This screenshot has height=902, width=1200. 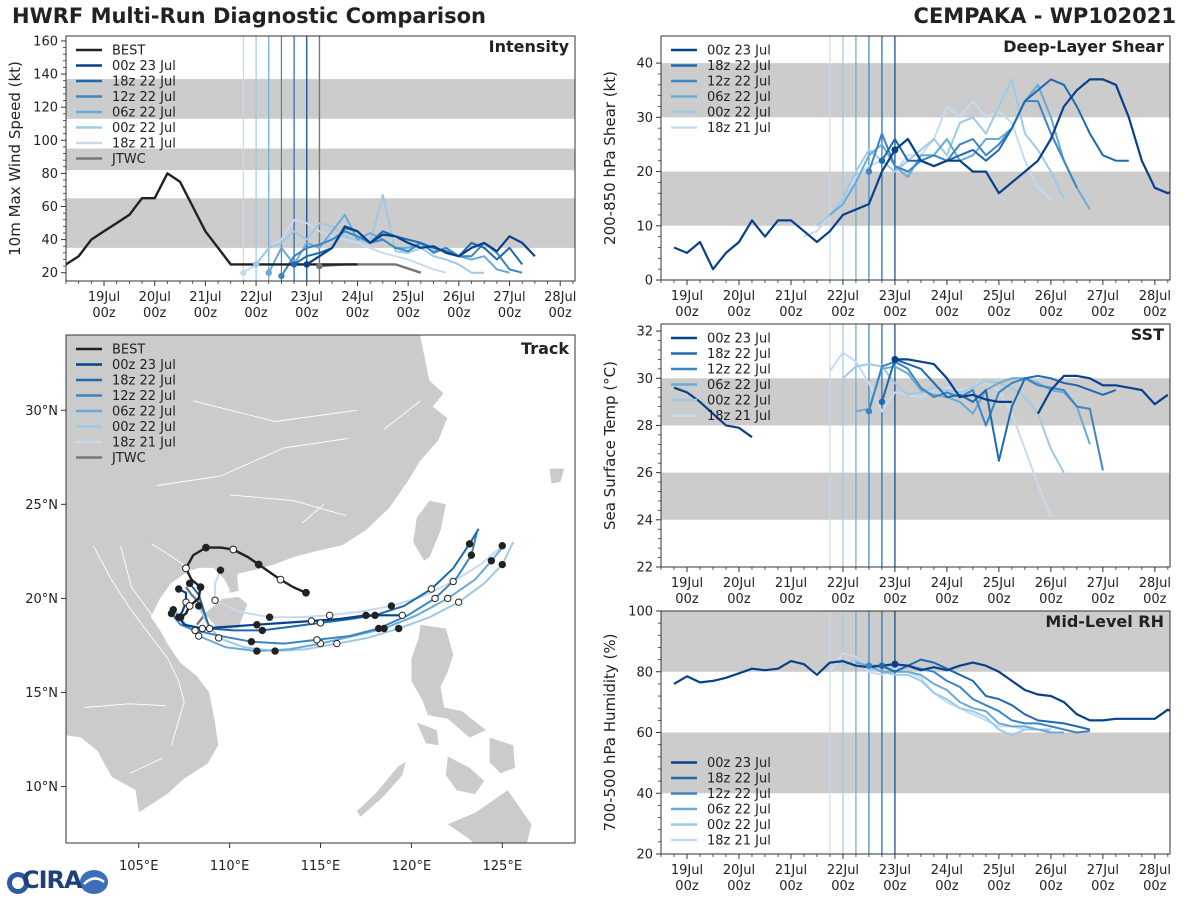 I want to click on storm-title: CEMPAKA - WP102021, so click(x=1044, y=16).